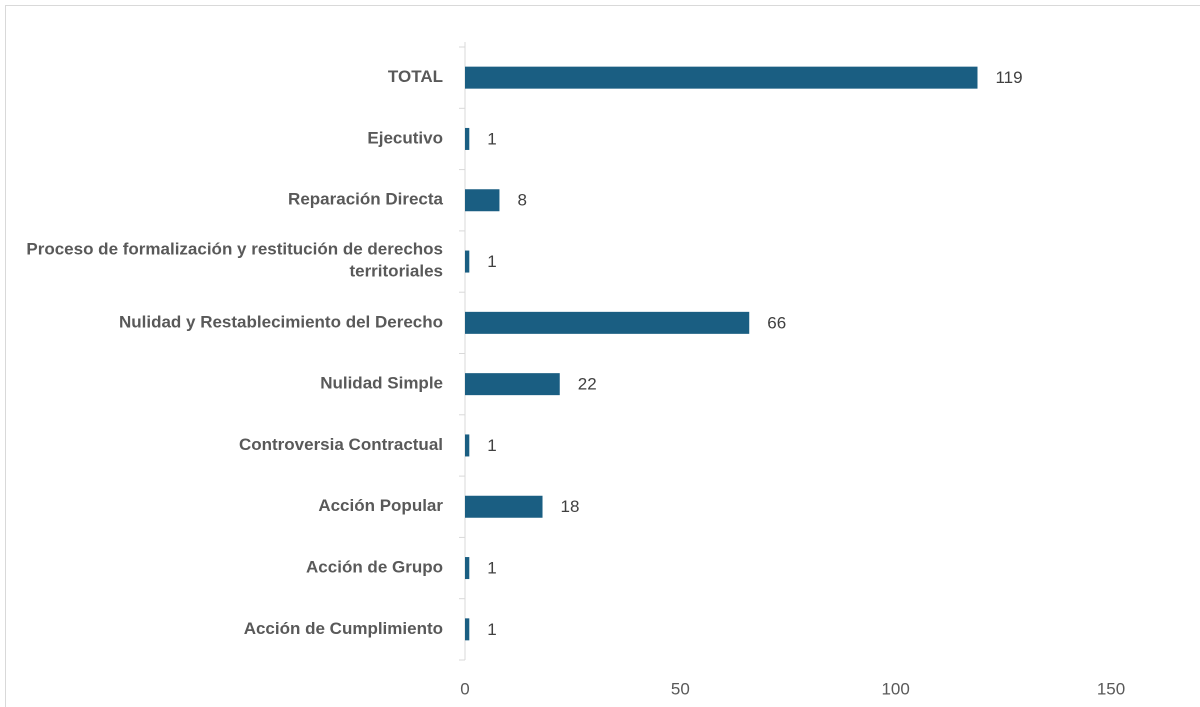  Describe the element at coordinates (381, 383) in the screenshot. I see `y-tick-label: Nulidad Simple` at that location.